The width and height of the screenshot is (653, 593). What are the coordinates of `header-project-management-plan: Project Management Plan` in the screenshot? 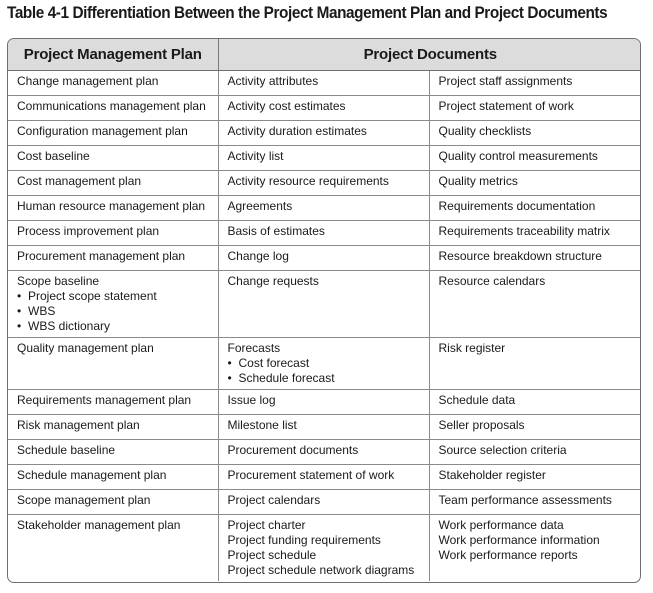 It's located at (113, 55).